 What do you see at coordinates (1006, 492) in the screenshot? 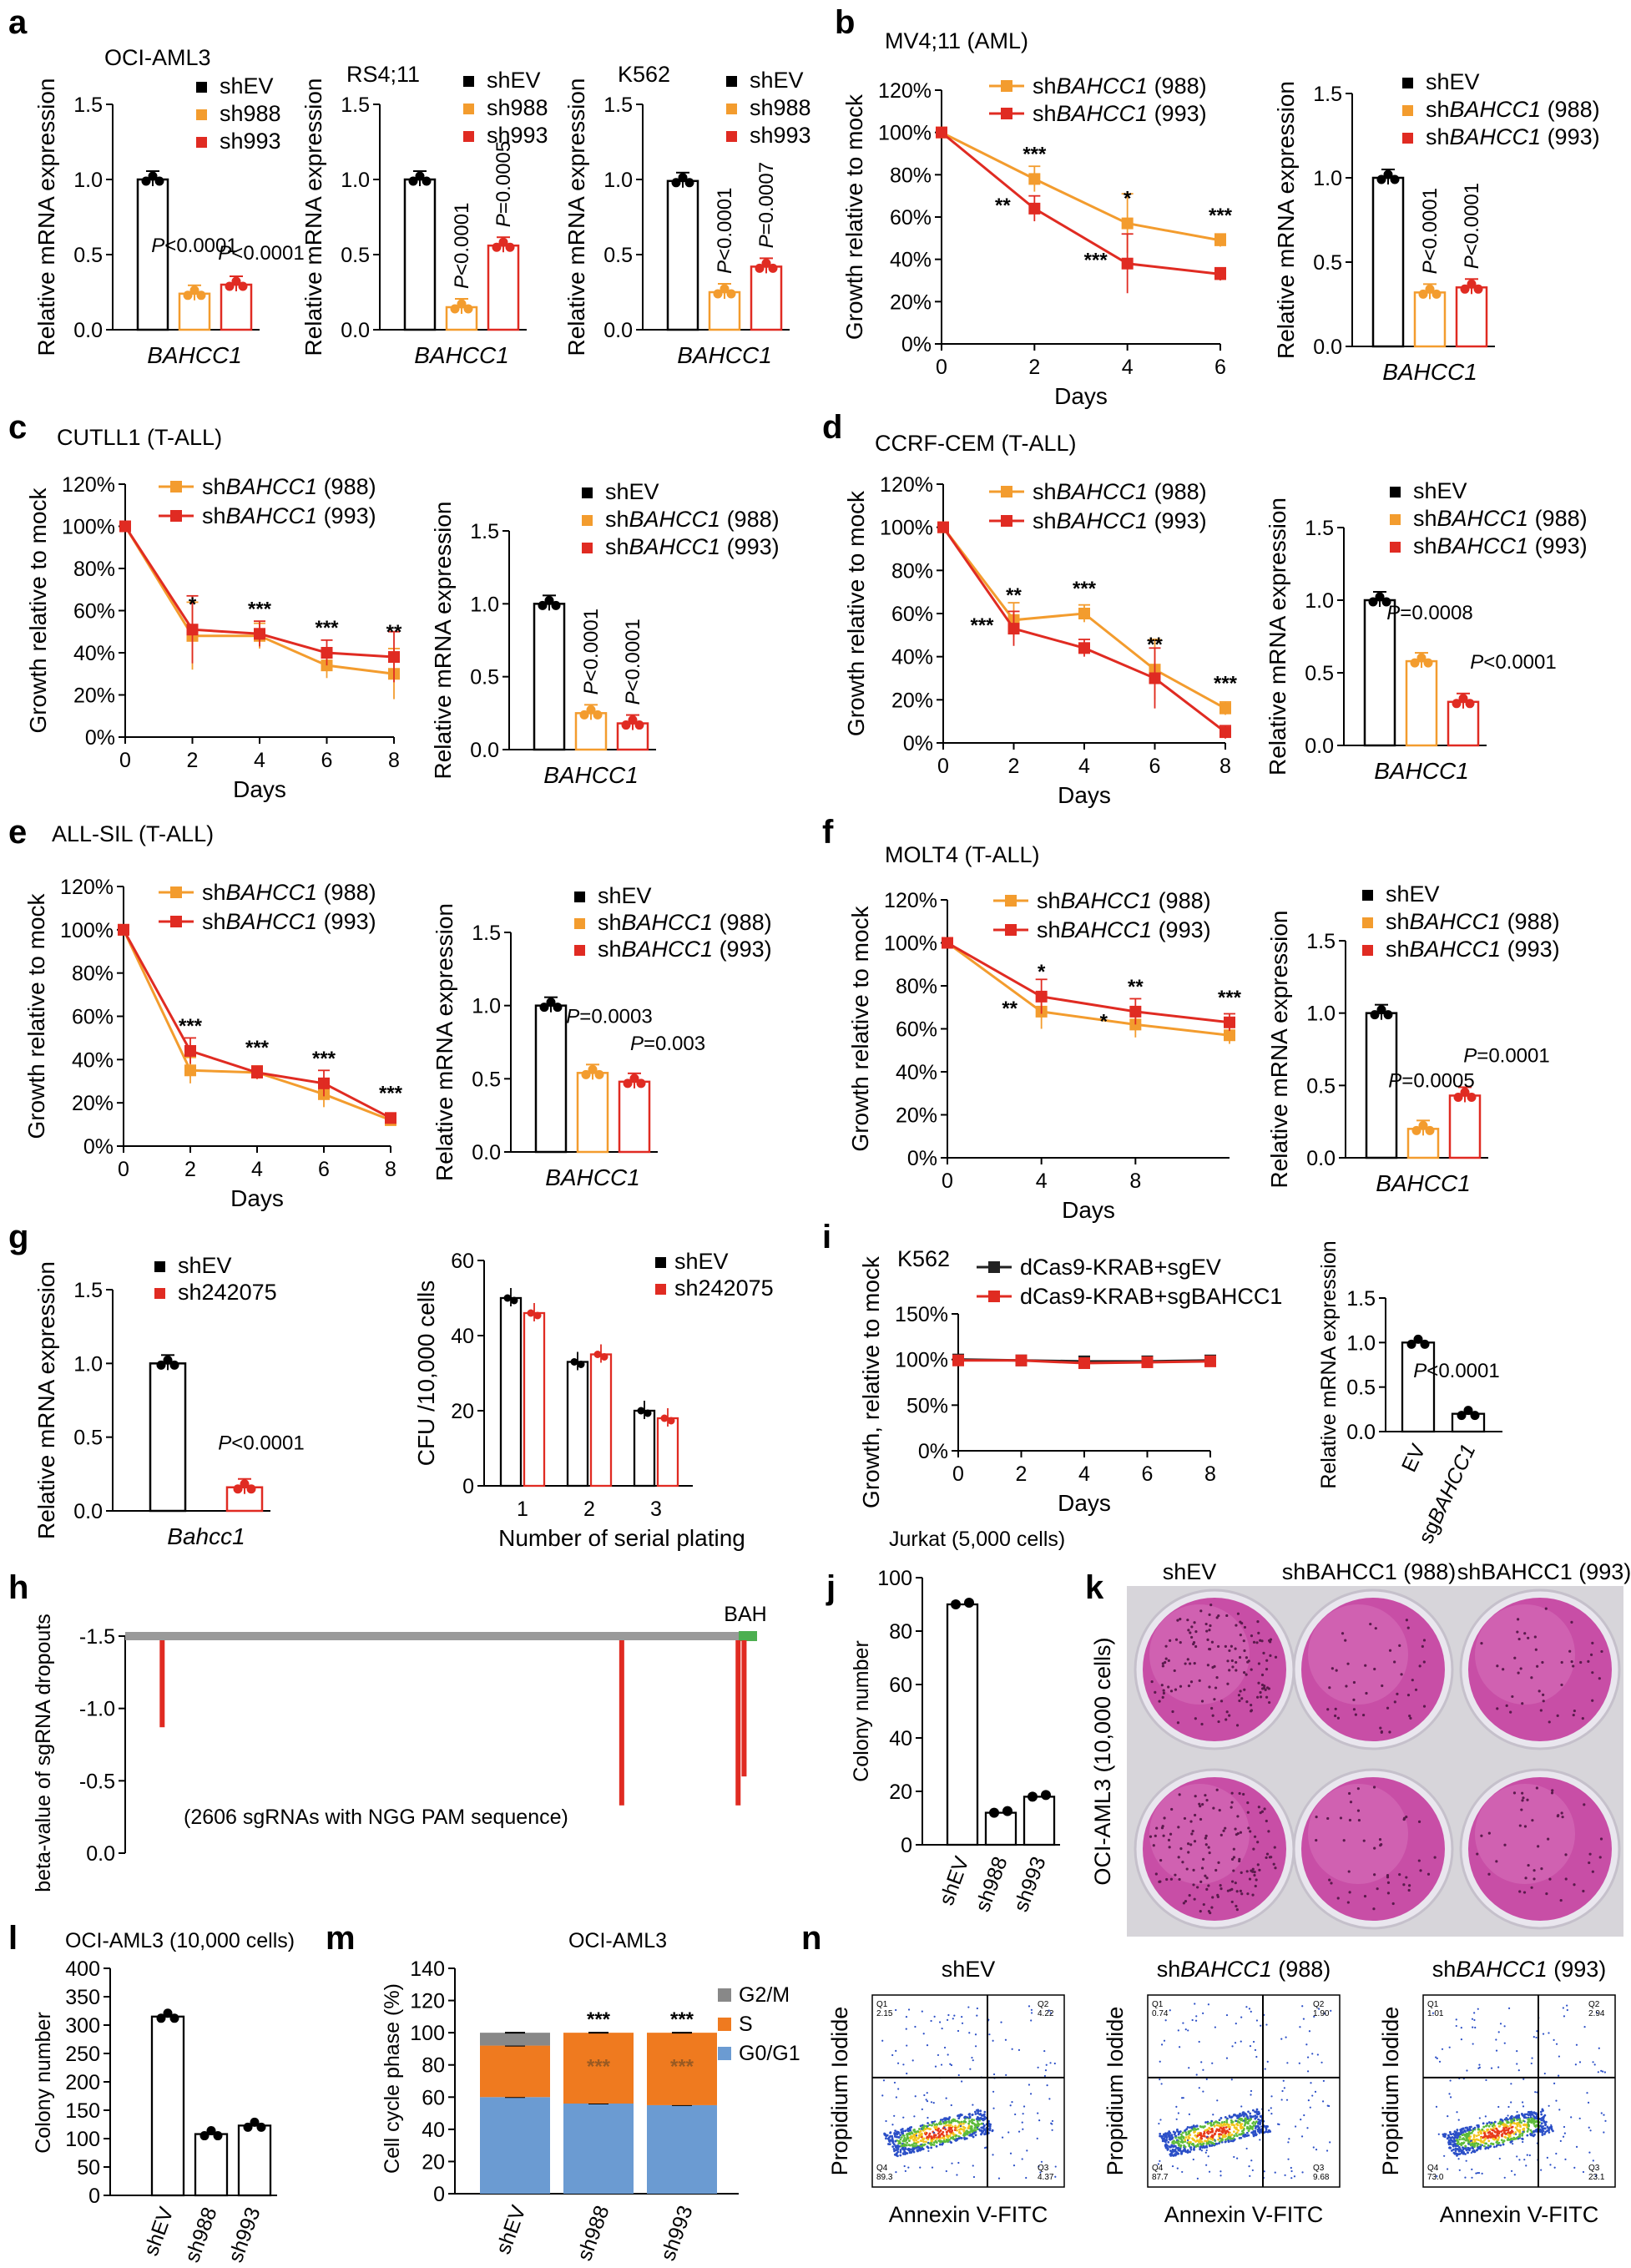
I see `d_line-legend-marker` at bounding box center [1006, 492].